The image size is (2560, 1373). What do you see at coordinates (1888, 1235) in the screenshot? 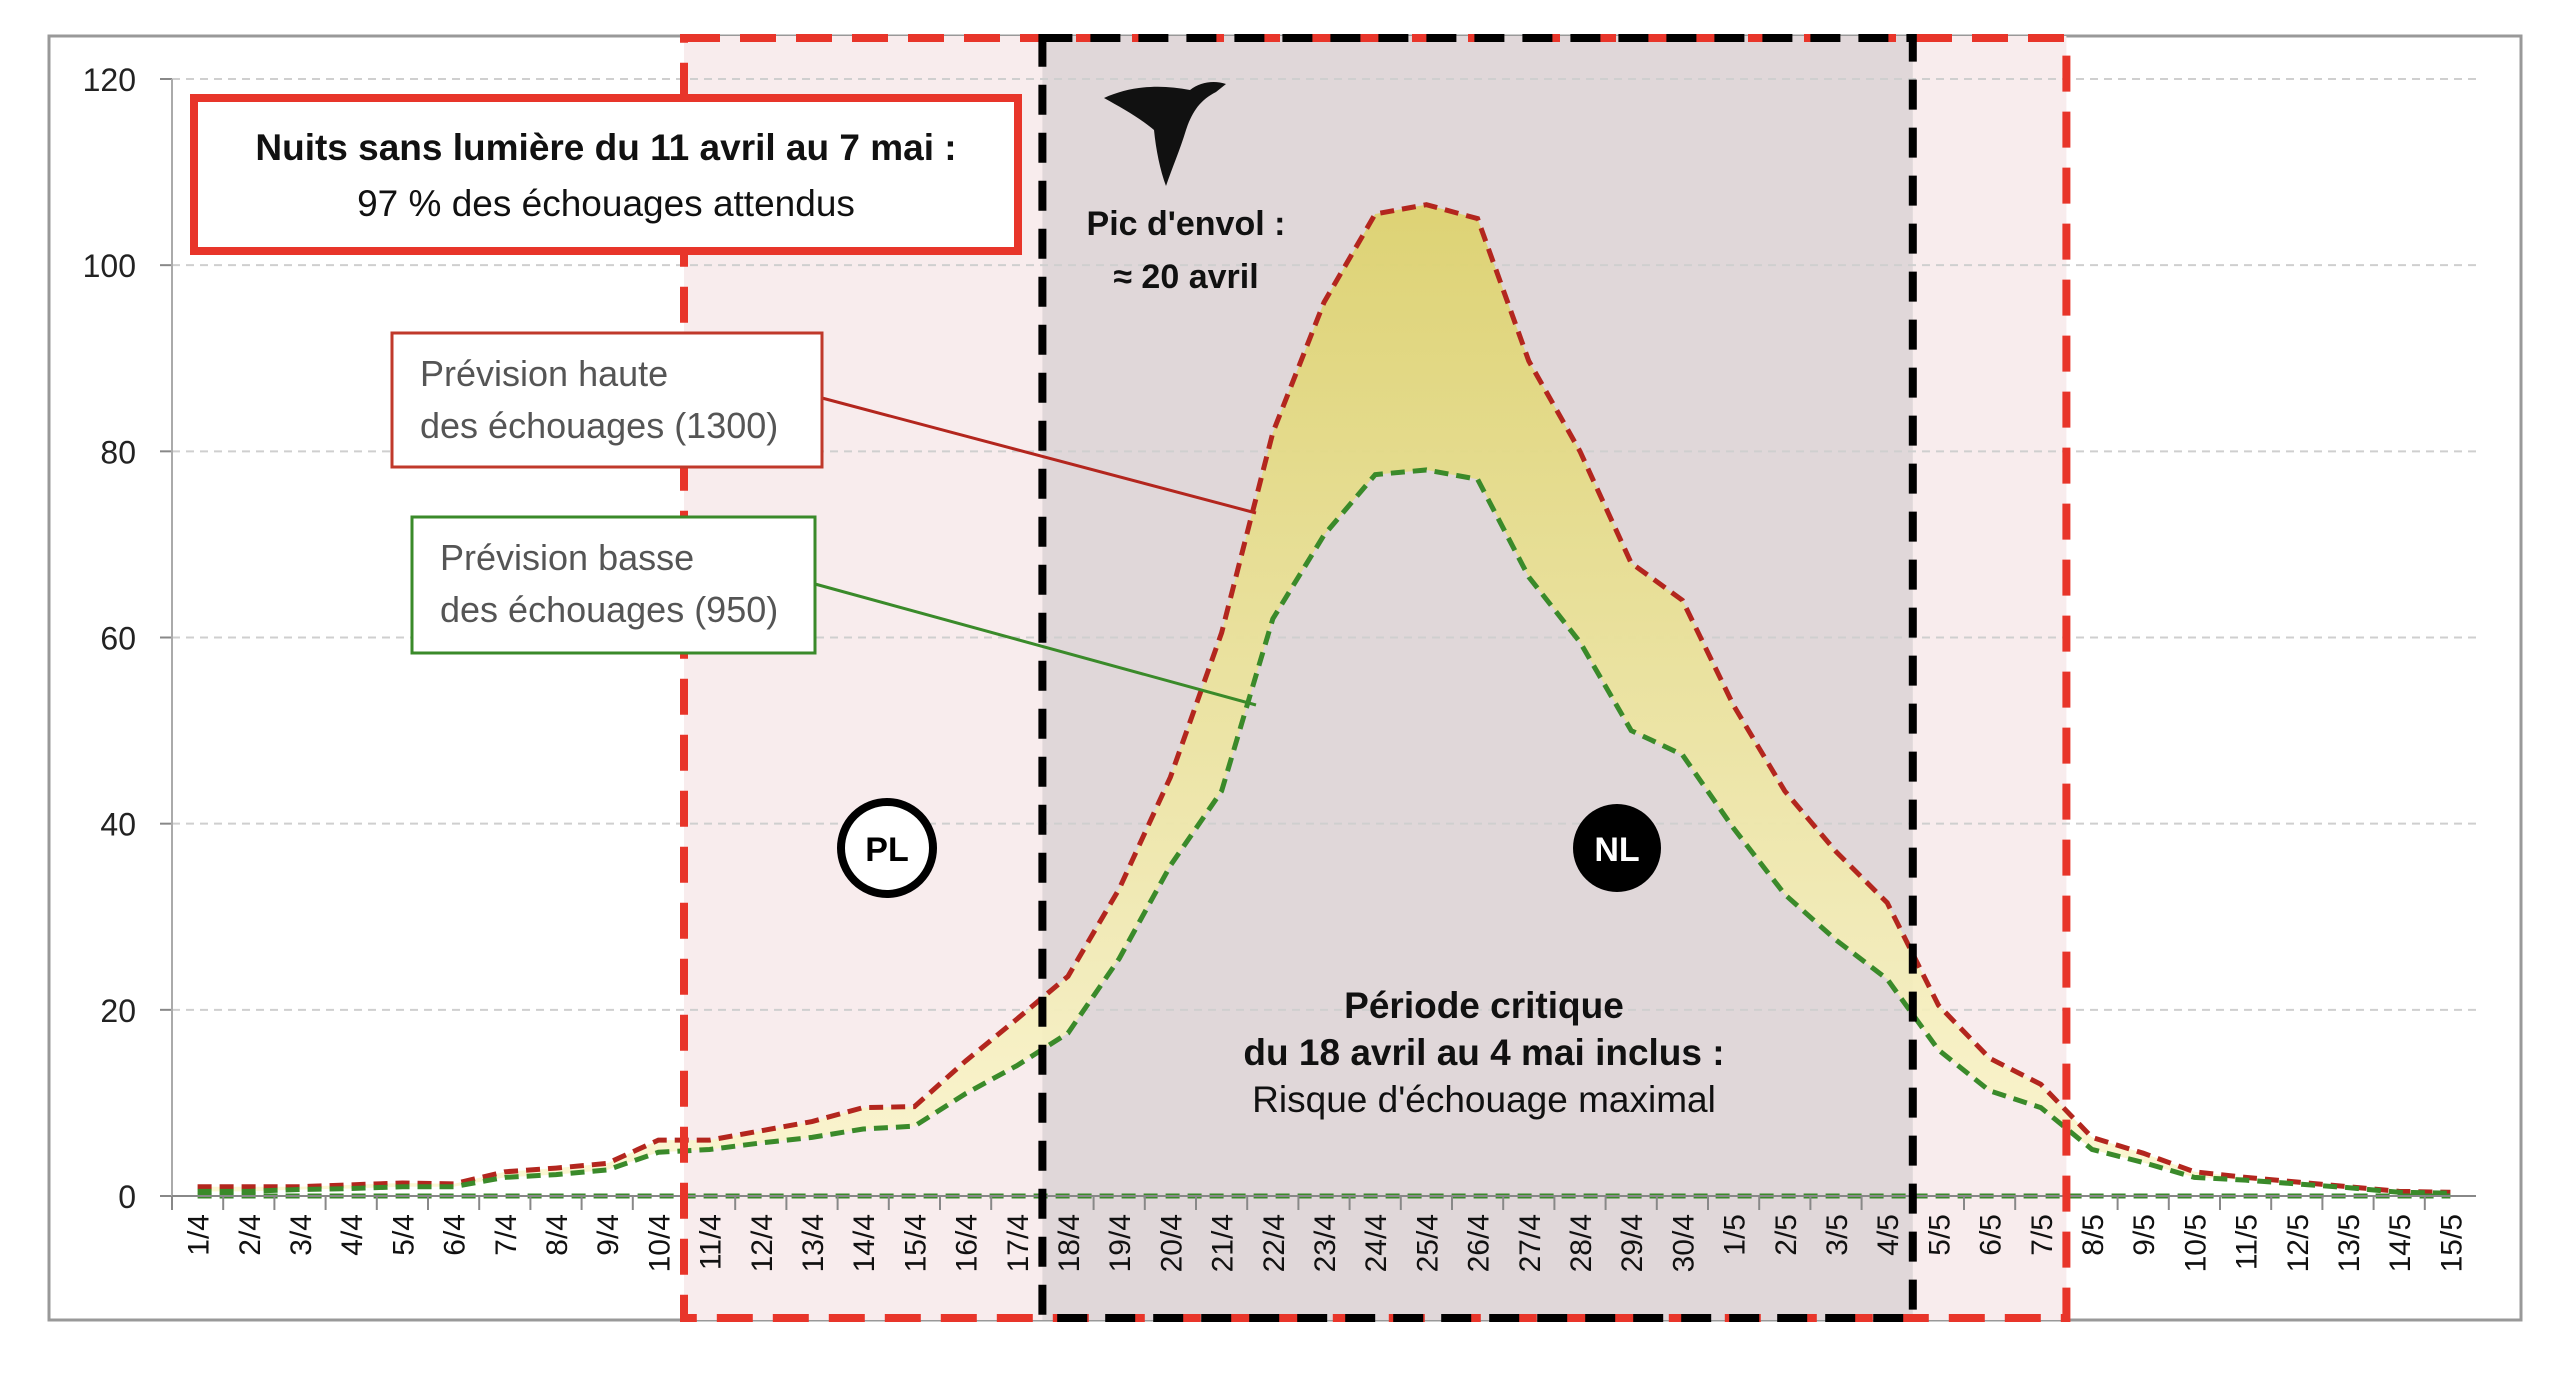
I see `x-tick-label: 4/5` at bounding box center [1888, 1235].